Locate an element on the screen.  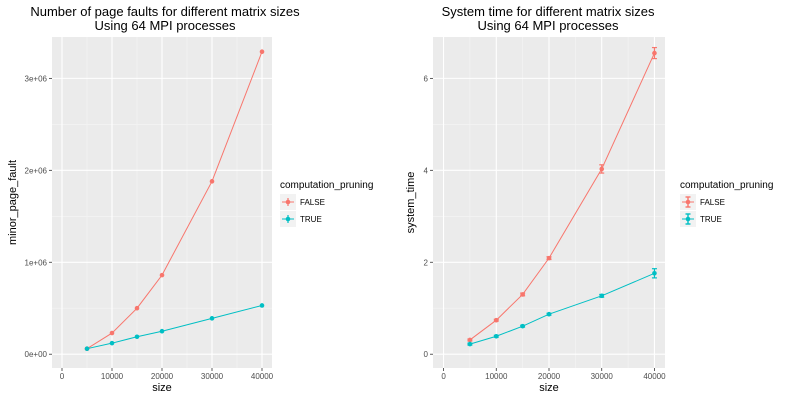
y-axis-title: system_time is located at coordinates (411, 203).